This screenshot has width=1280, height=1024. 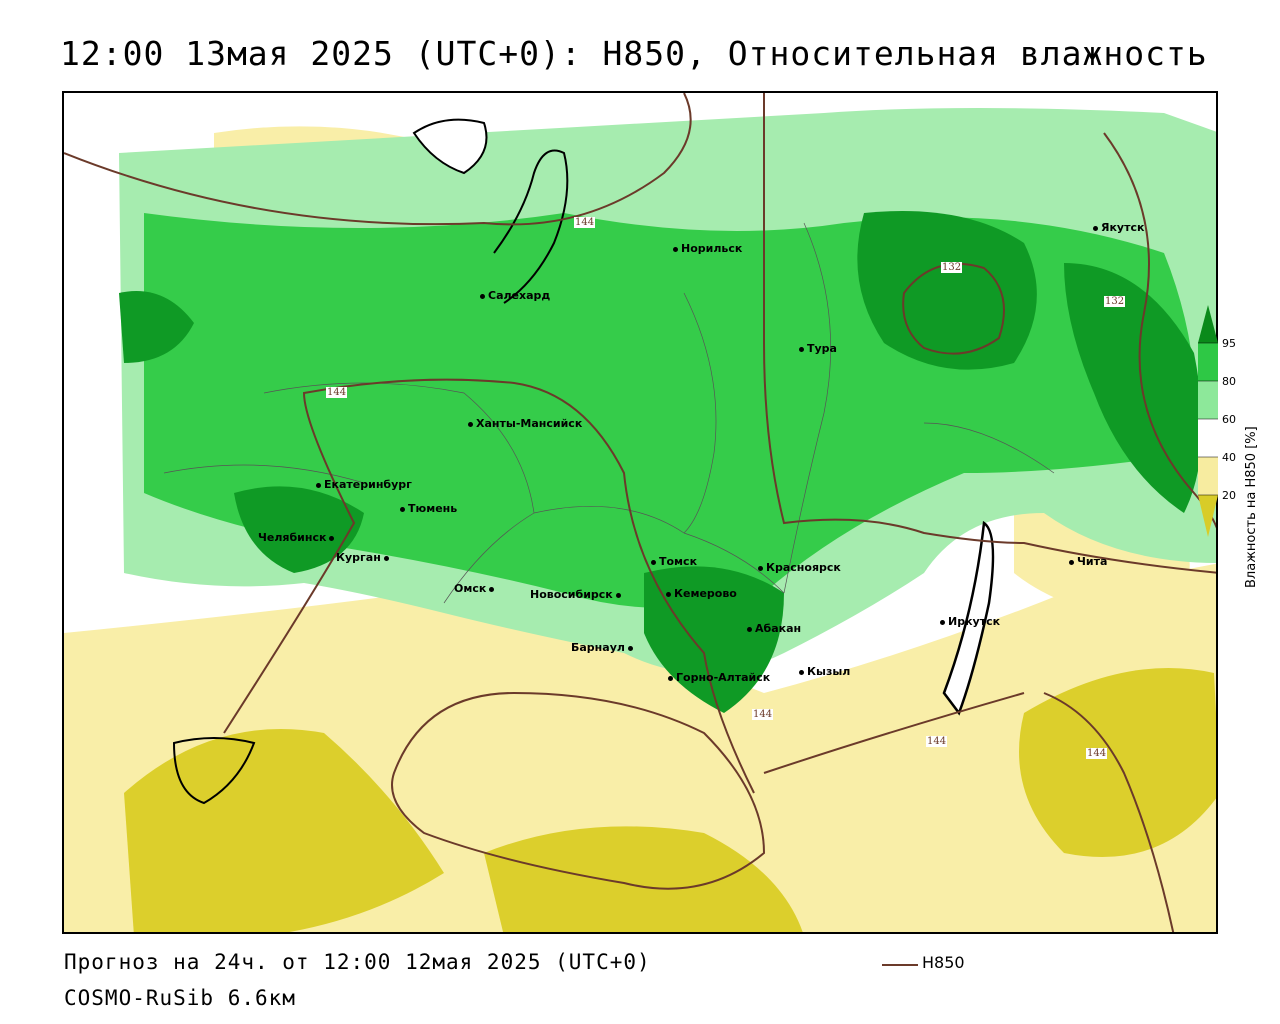 What do you see at coordinates (818, 348) in the screenshot?
I see `city-label: Тура` at bounding box center [818, 348].